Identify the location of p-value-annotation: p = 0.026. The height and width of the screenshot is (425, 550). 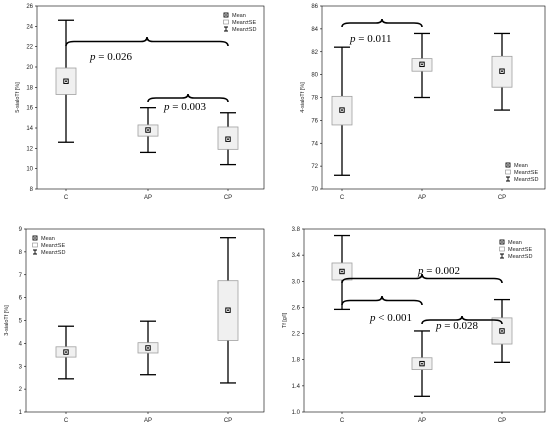
(110, 57).